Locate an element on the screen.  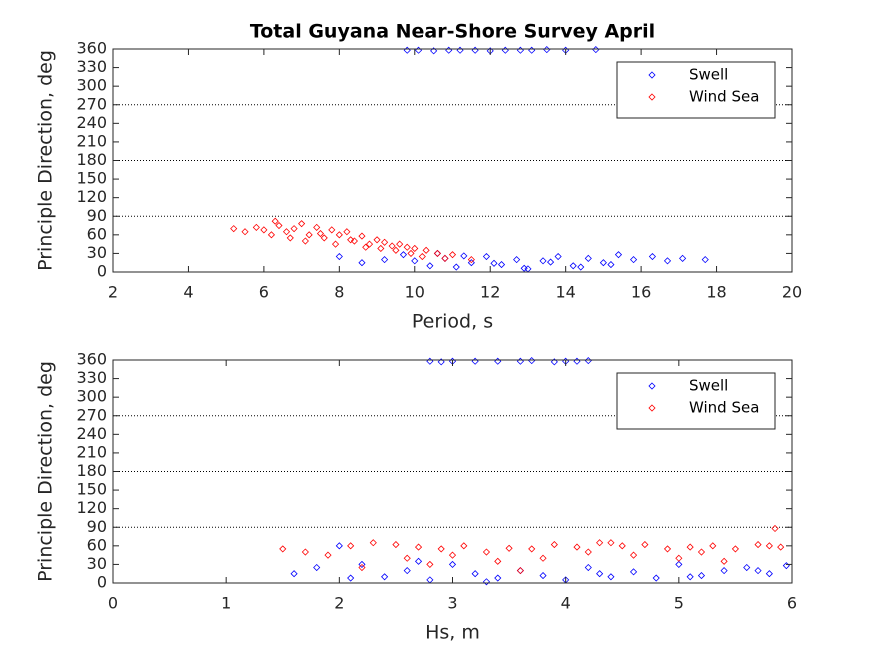
y-tick-label: 30 is located at coordinates (97, 563).